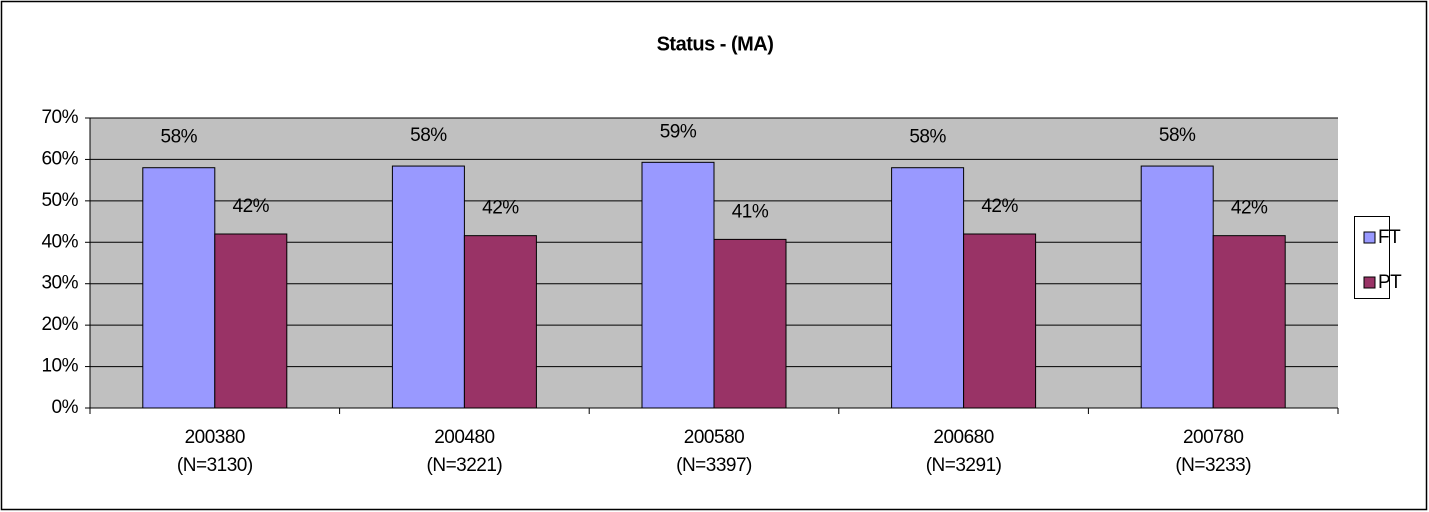 Image resolution: width=1429 pixels, height=512 pixels. Describe the element at coordinates (464, 437) in the screenshot. I see `x-tick-label: 200480` at that location.